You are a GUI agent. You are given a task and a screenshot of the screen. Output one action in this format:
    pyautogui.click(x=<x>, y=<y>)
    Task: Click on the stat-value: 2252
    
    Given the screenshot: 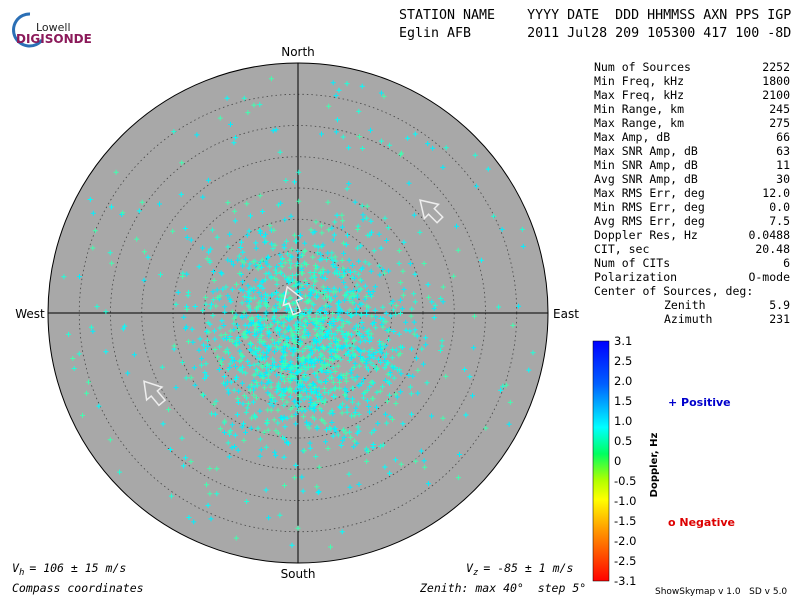 What is the action you would take?
    pyautogui.click(x=776, y=67)
    